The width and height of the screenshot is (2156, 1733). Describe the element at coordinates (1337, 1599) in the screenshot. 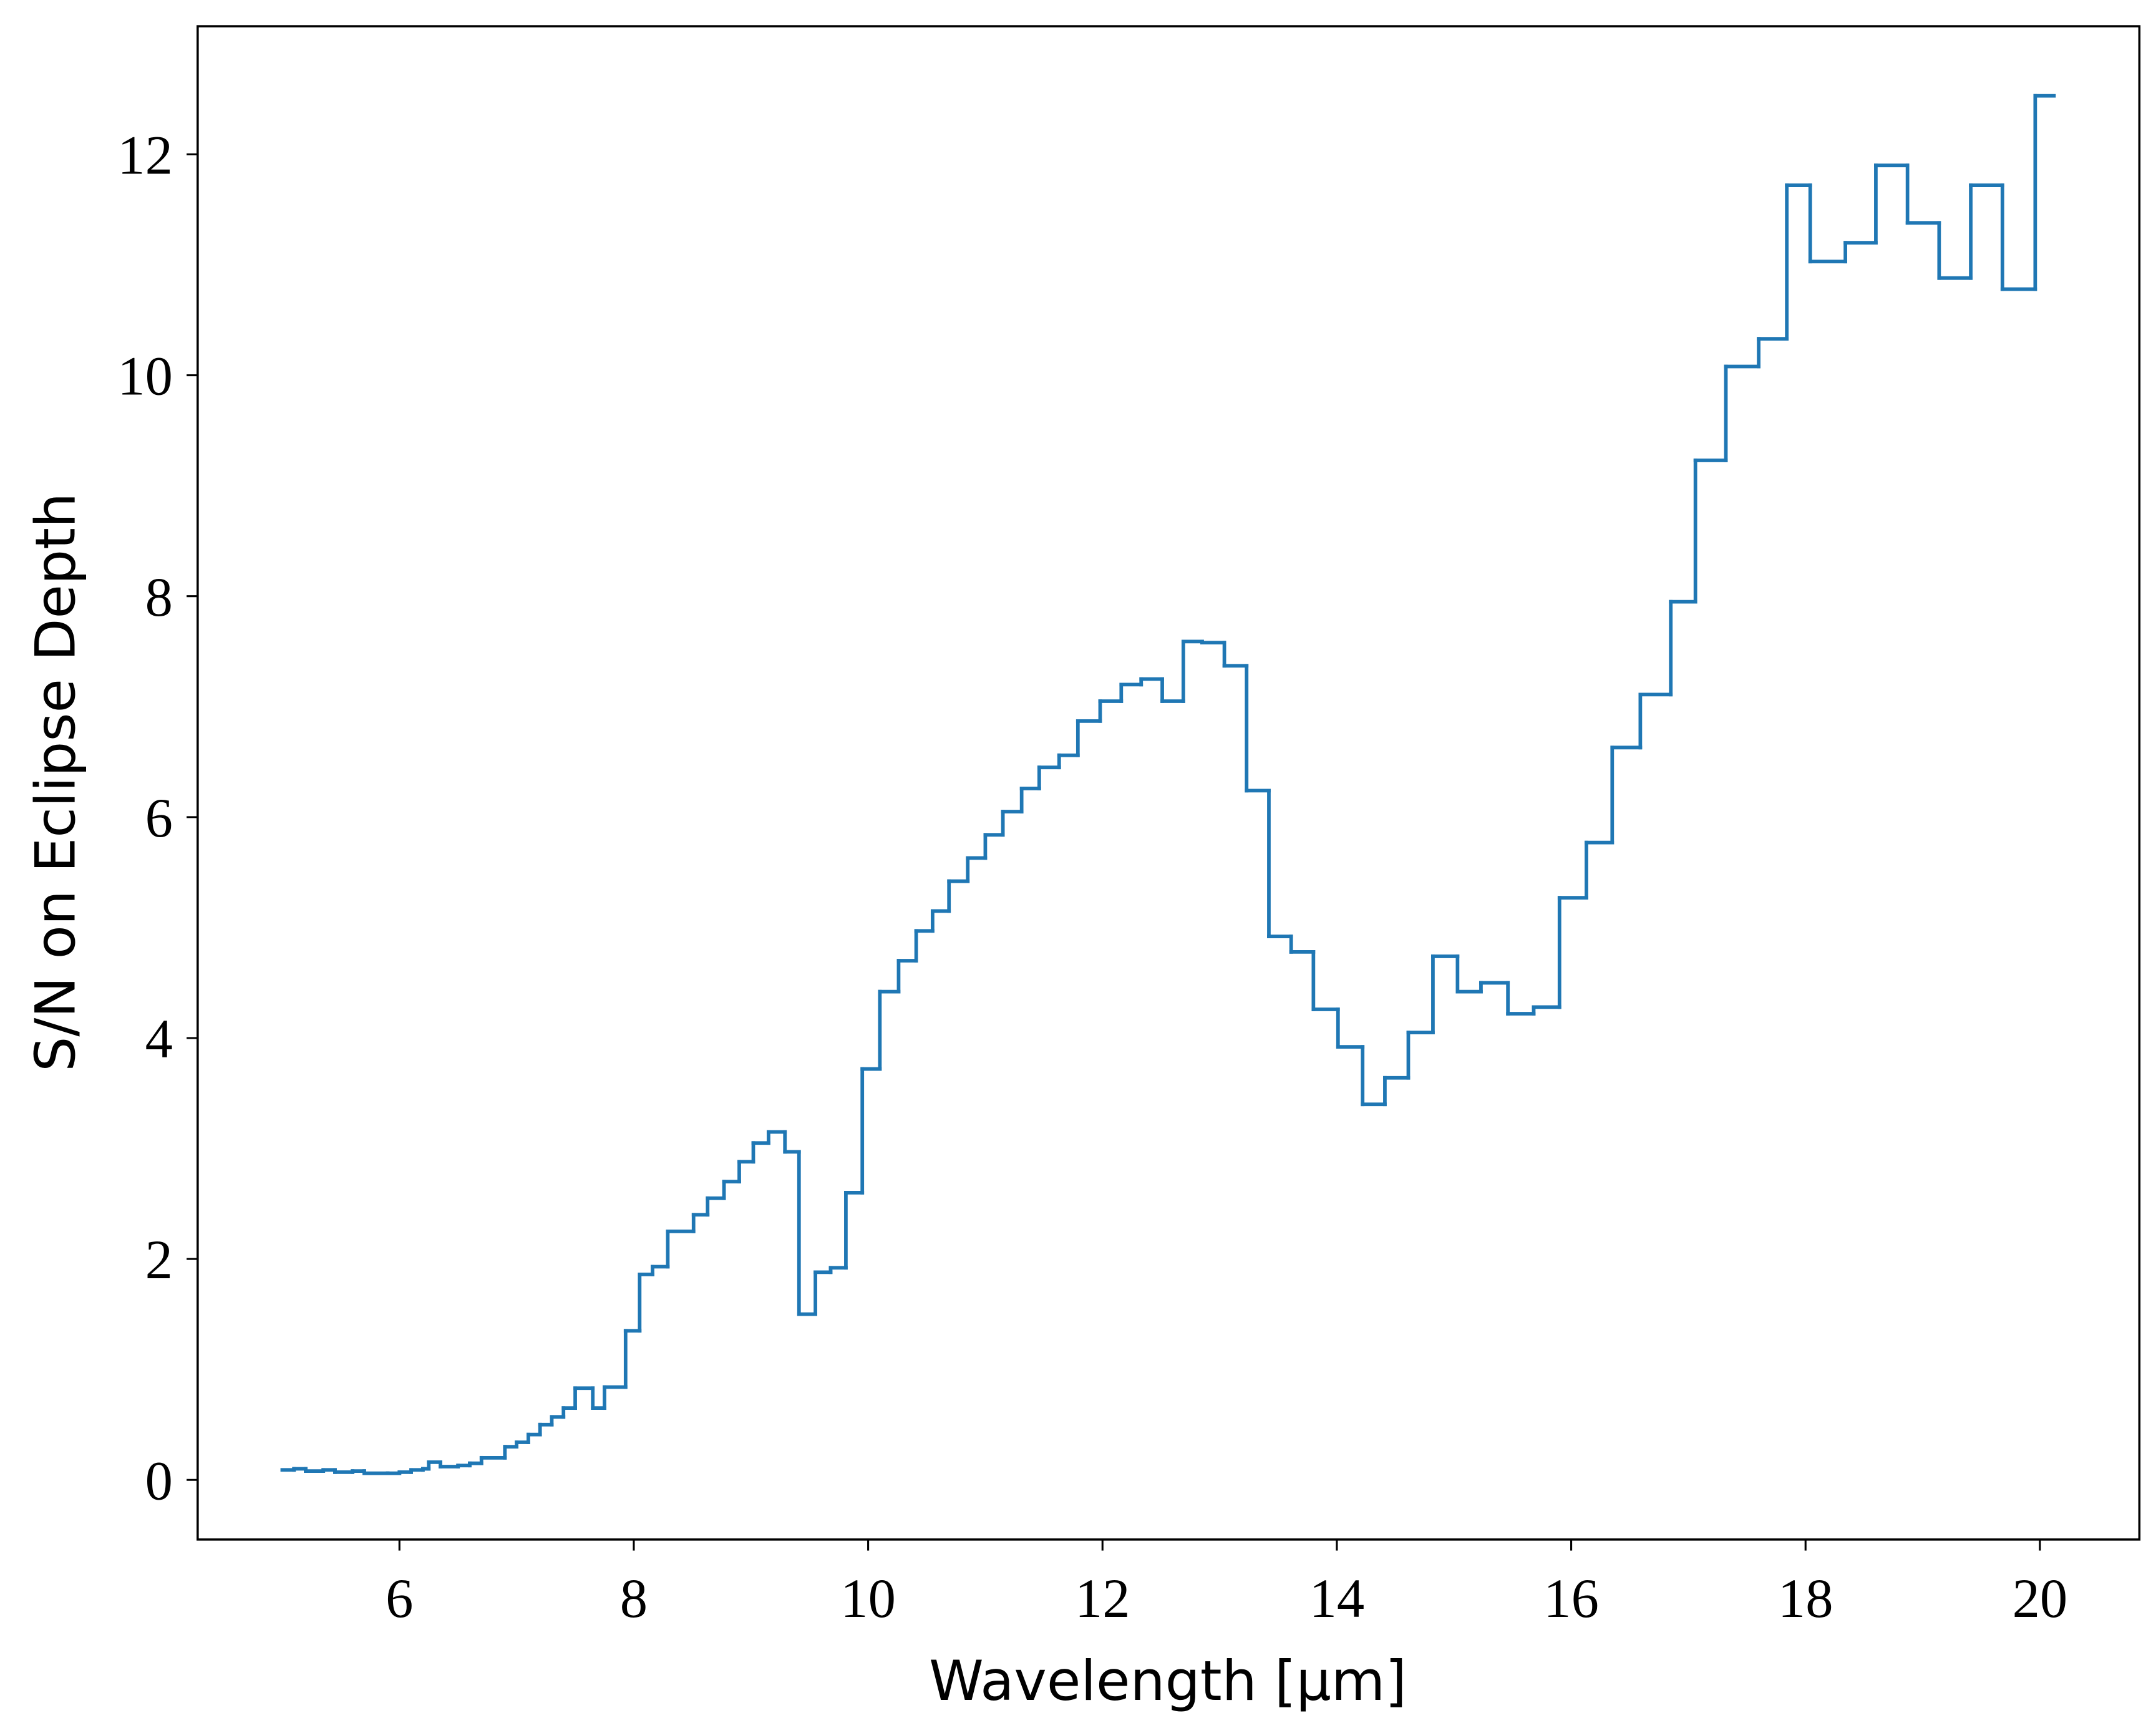

I see `x-tick-label: 14` at that location.